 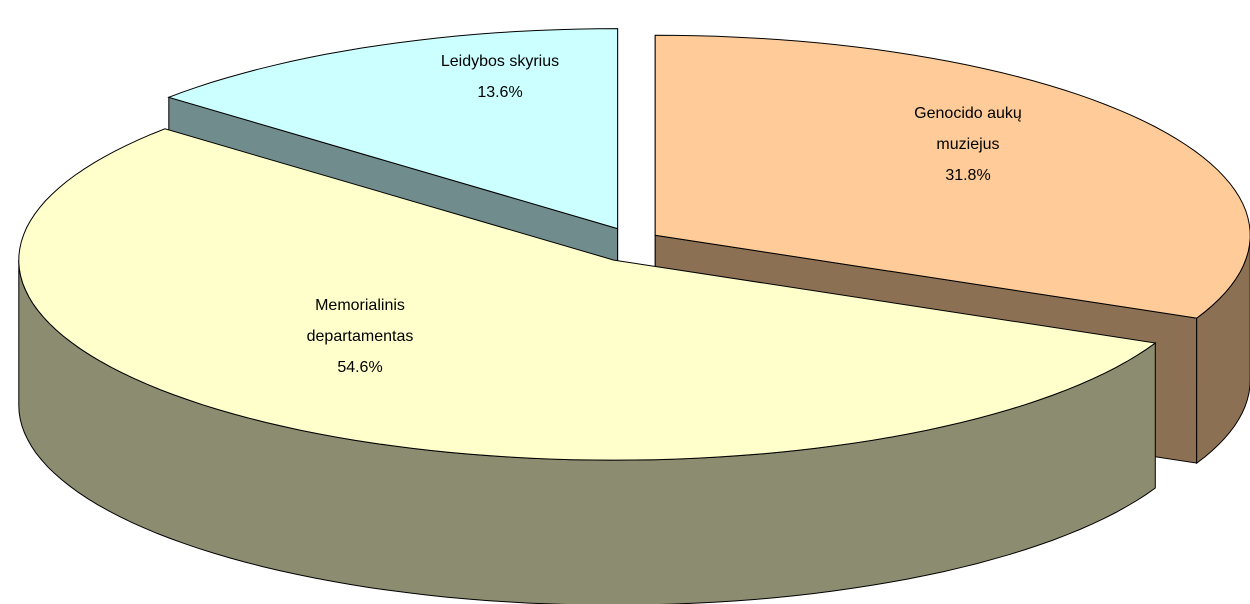 I want to click on slice-name: Genocido aukų muziejus, so click(x=968, y=129).